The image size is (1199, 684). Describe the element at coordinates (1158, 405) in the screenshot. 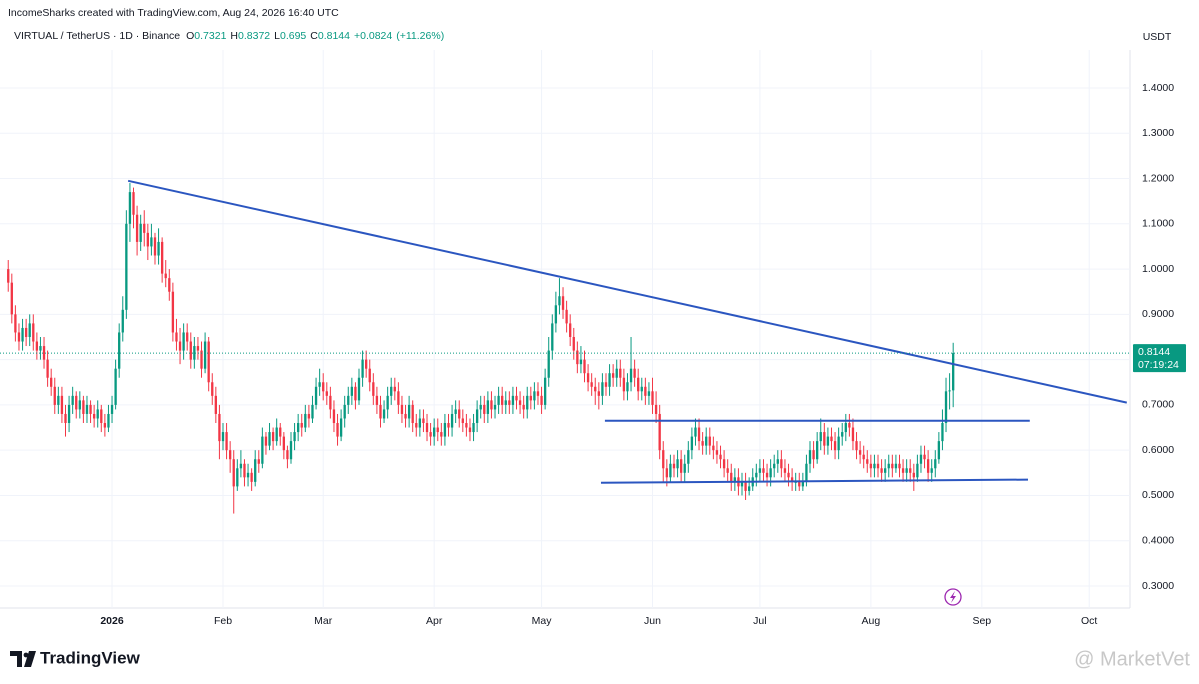

I see `y-tick-label: 0.7000` at that location.